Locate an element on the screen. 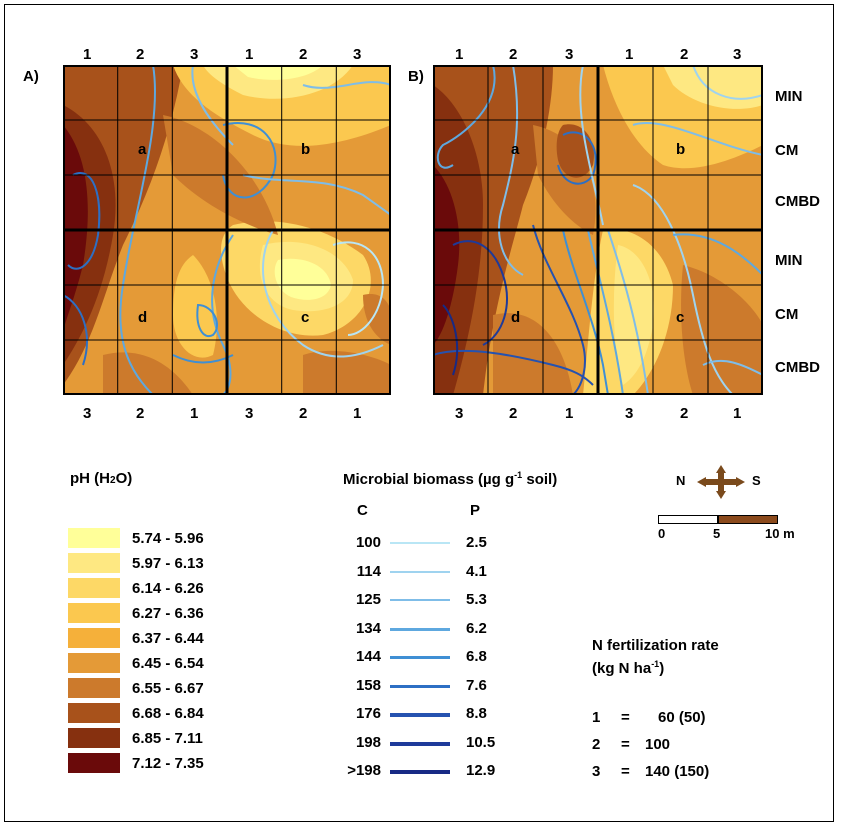 The image size is (842, 829). biomass-legend-title: Microbial biomass (µg g-1 soil) is located at coordinates (450, 479).